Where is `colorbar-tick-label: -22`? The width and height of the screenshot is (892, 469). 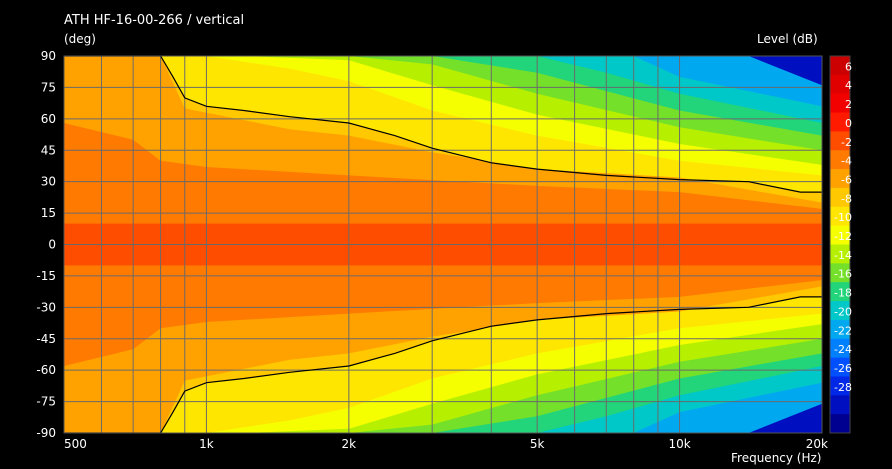
colorbar-tick-label: -22 is located at coordinates (843, 330).